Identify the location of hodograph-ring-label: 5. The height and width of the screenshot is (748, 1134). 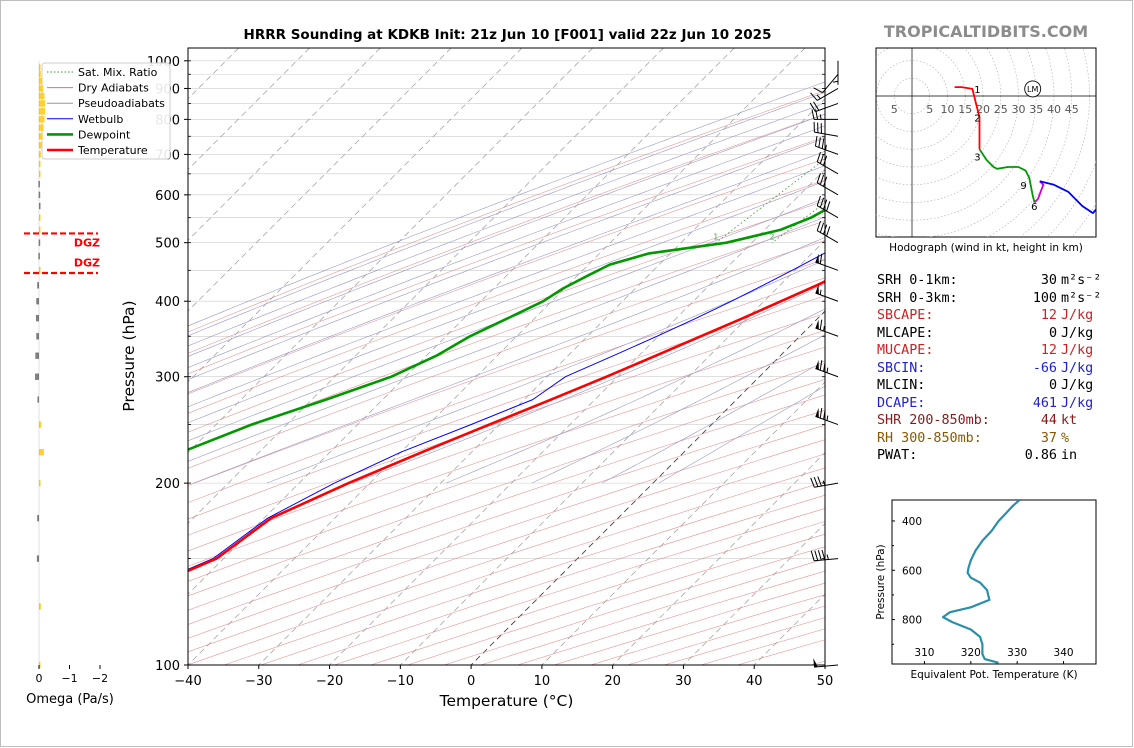
(894, 109).